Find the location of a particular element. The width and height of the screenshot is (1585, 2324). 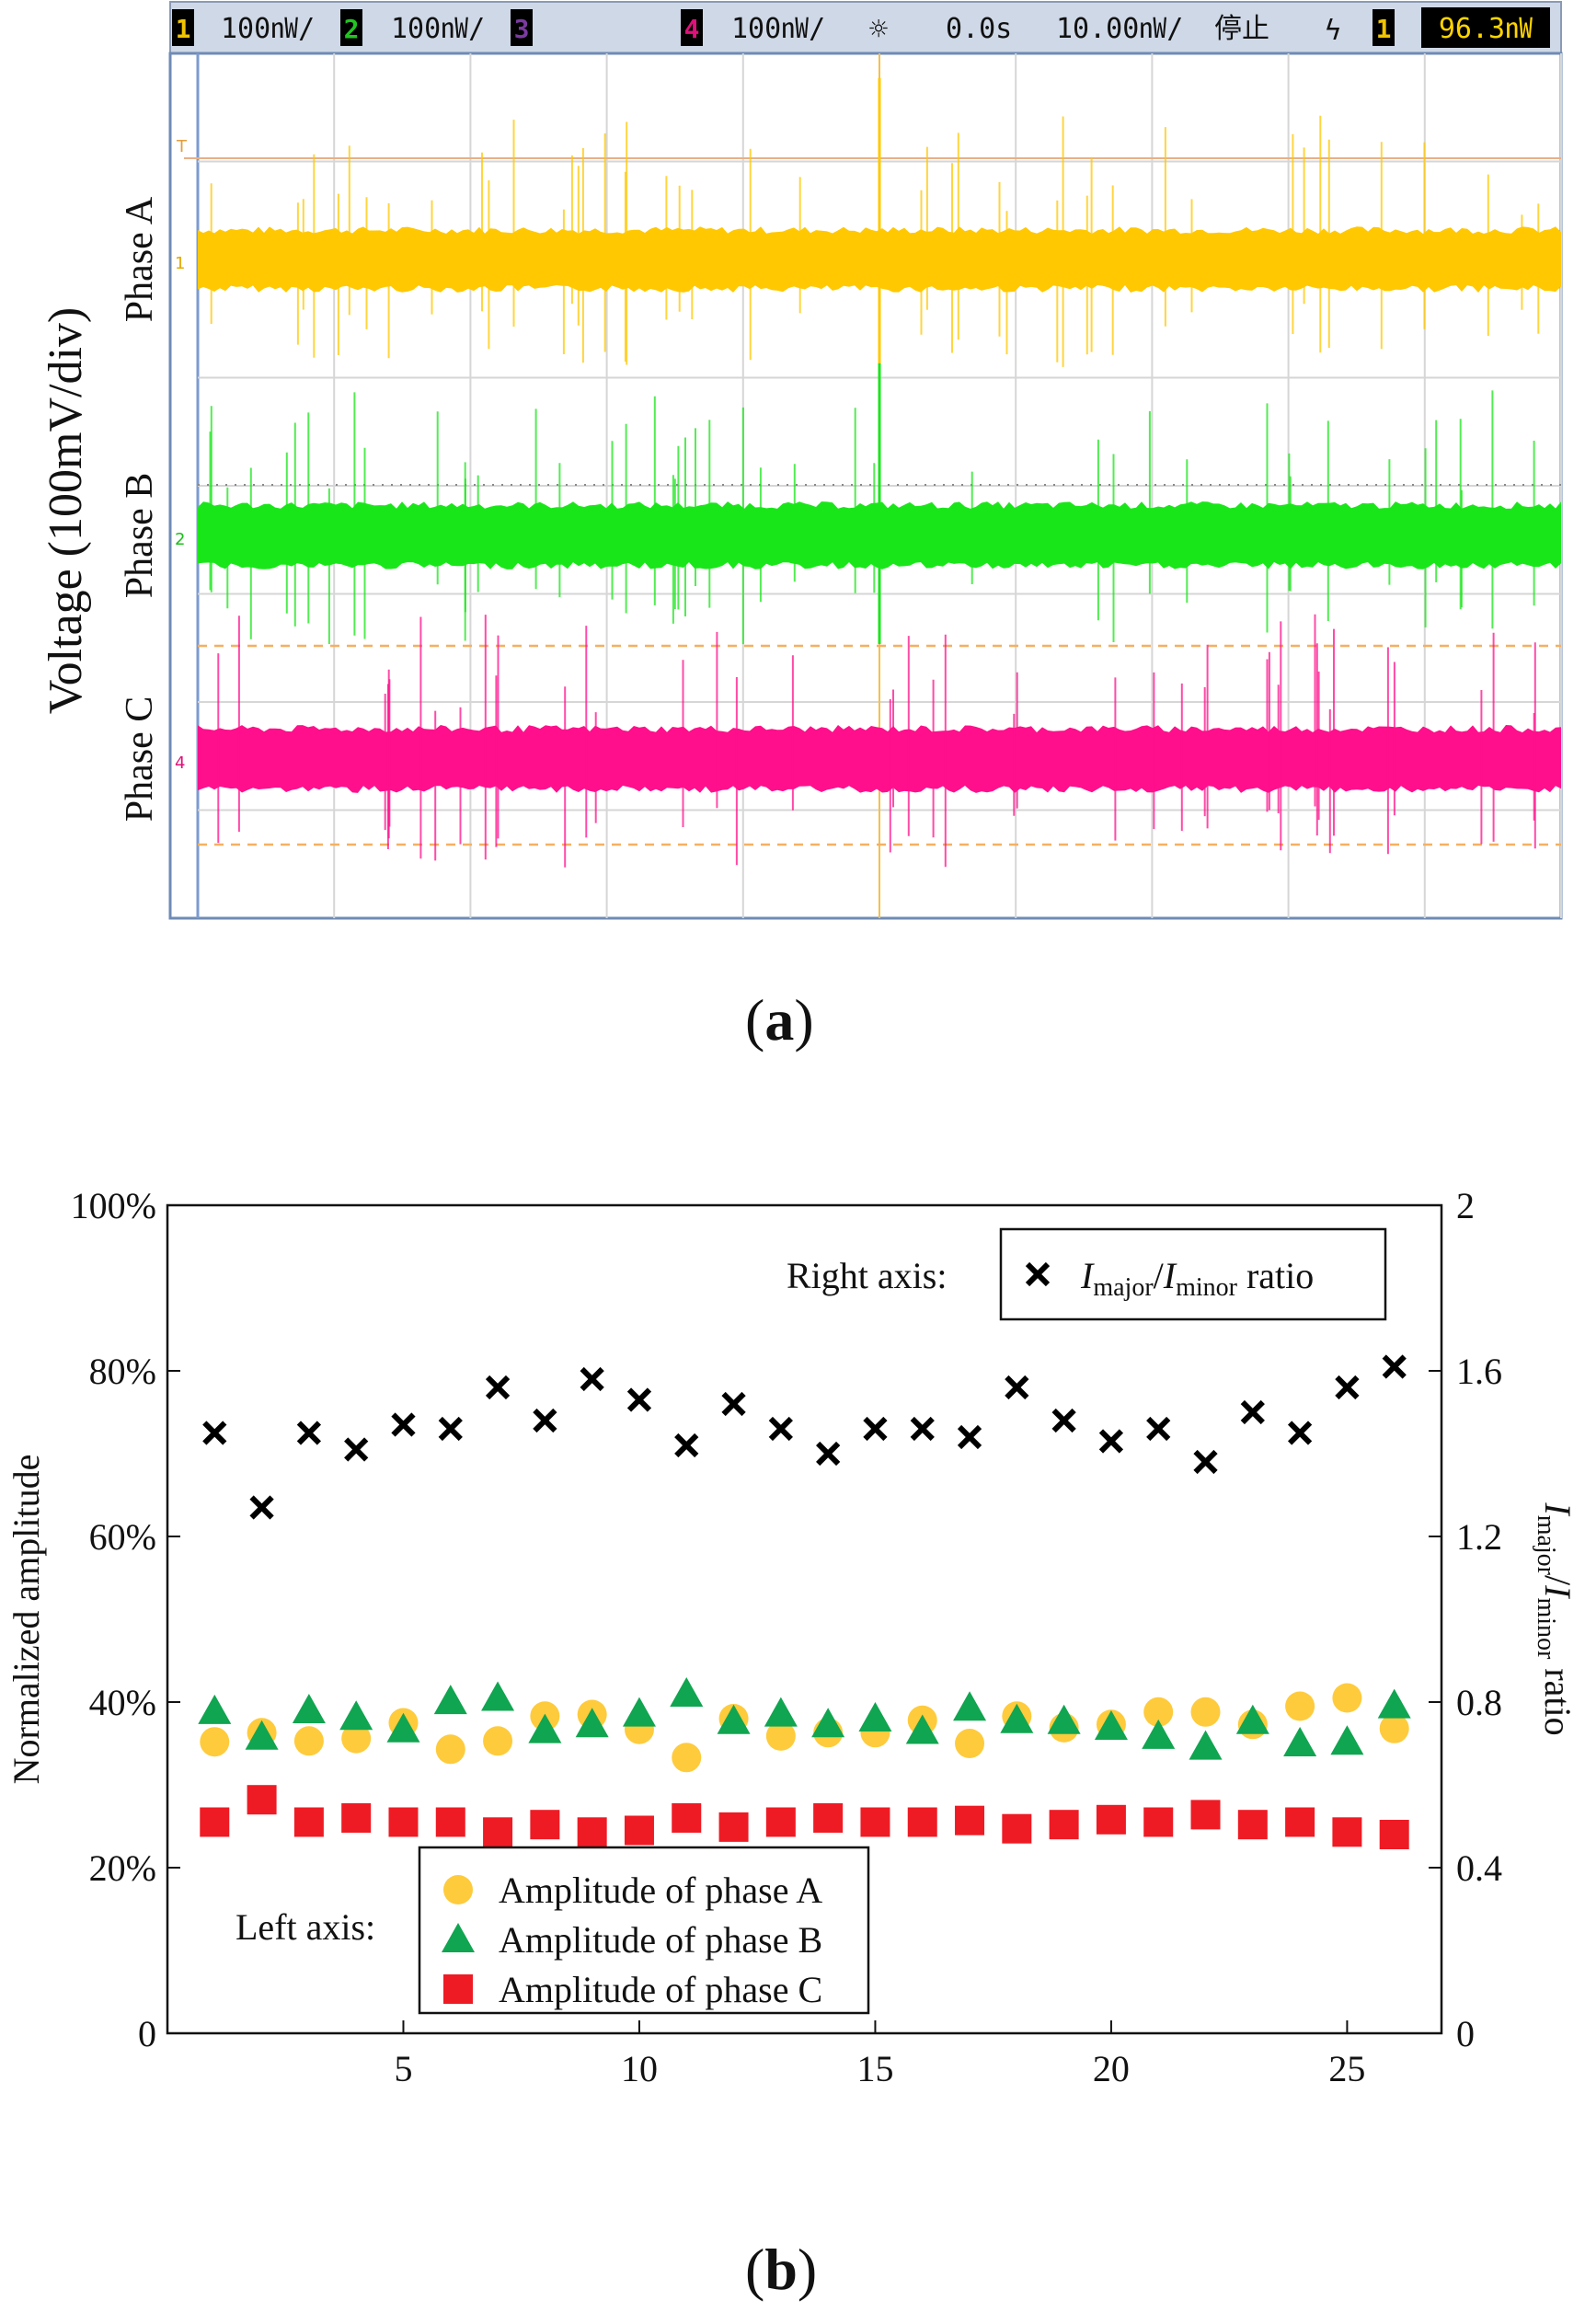

y-left-tick-label: 80% is located at coordinates (122, 1371).